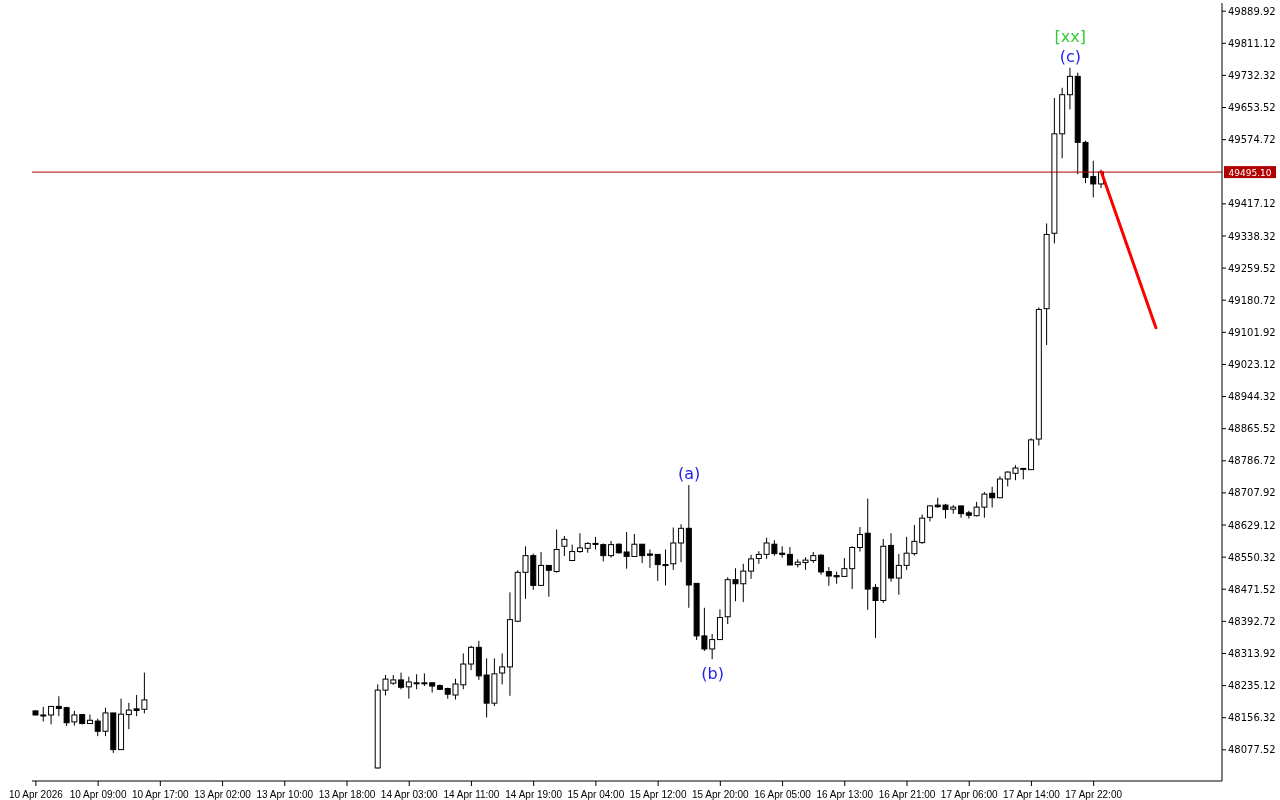 The height and width of the screenshot is (800, 1280). What do you see at coordinates (1252, 718) in the screenshot?
I see `y-tick-label: 48156.32` at bounding box center [1252, 718].